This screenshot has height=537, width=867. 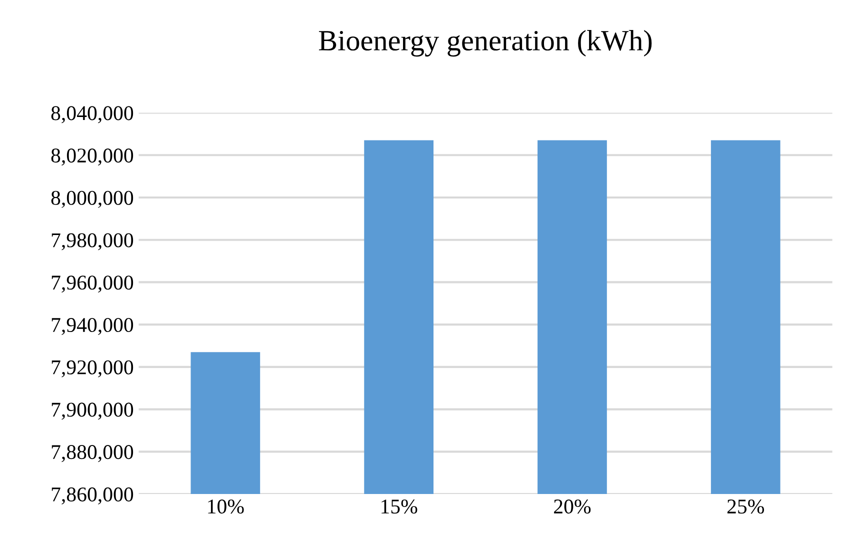 What do you see at coordinates (93, 495) in the screenshot?
I see `y-tick-label: 7,860,000` at bounding box center [93, 495].